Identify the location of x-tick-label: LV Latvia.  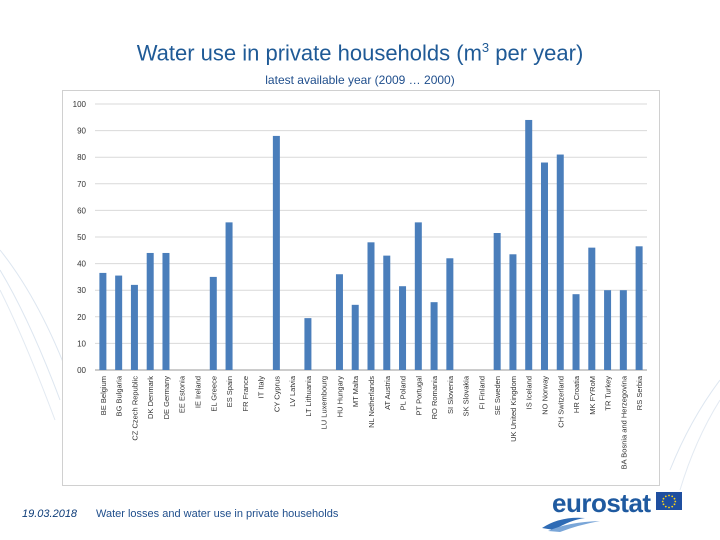
(292, 391).